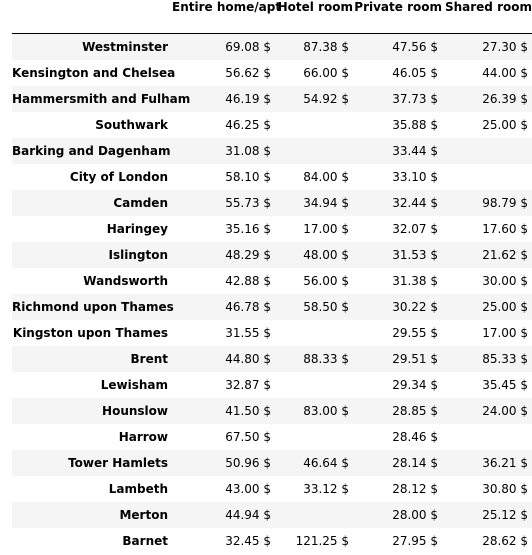  I want to click on row-label: Southwark, so click(131, 124).